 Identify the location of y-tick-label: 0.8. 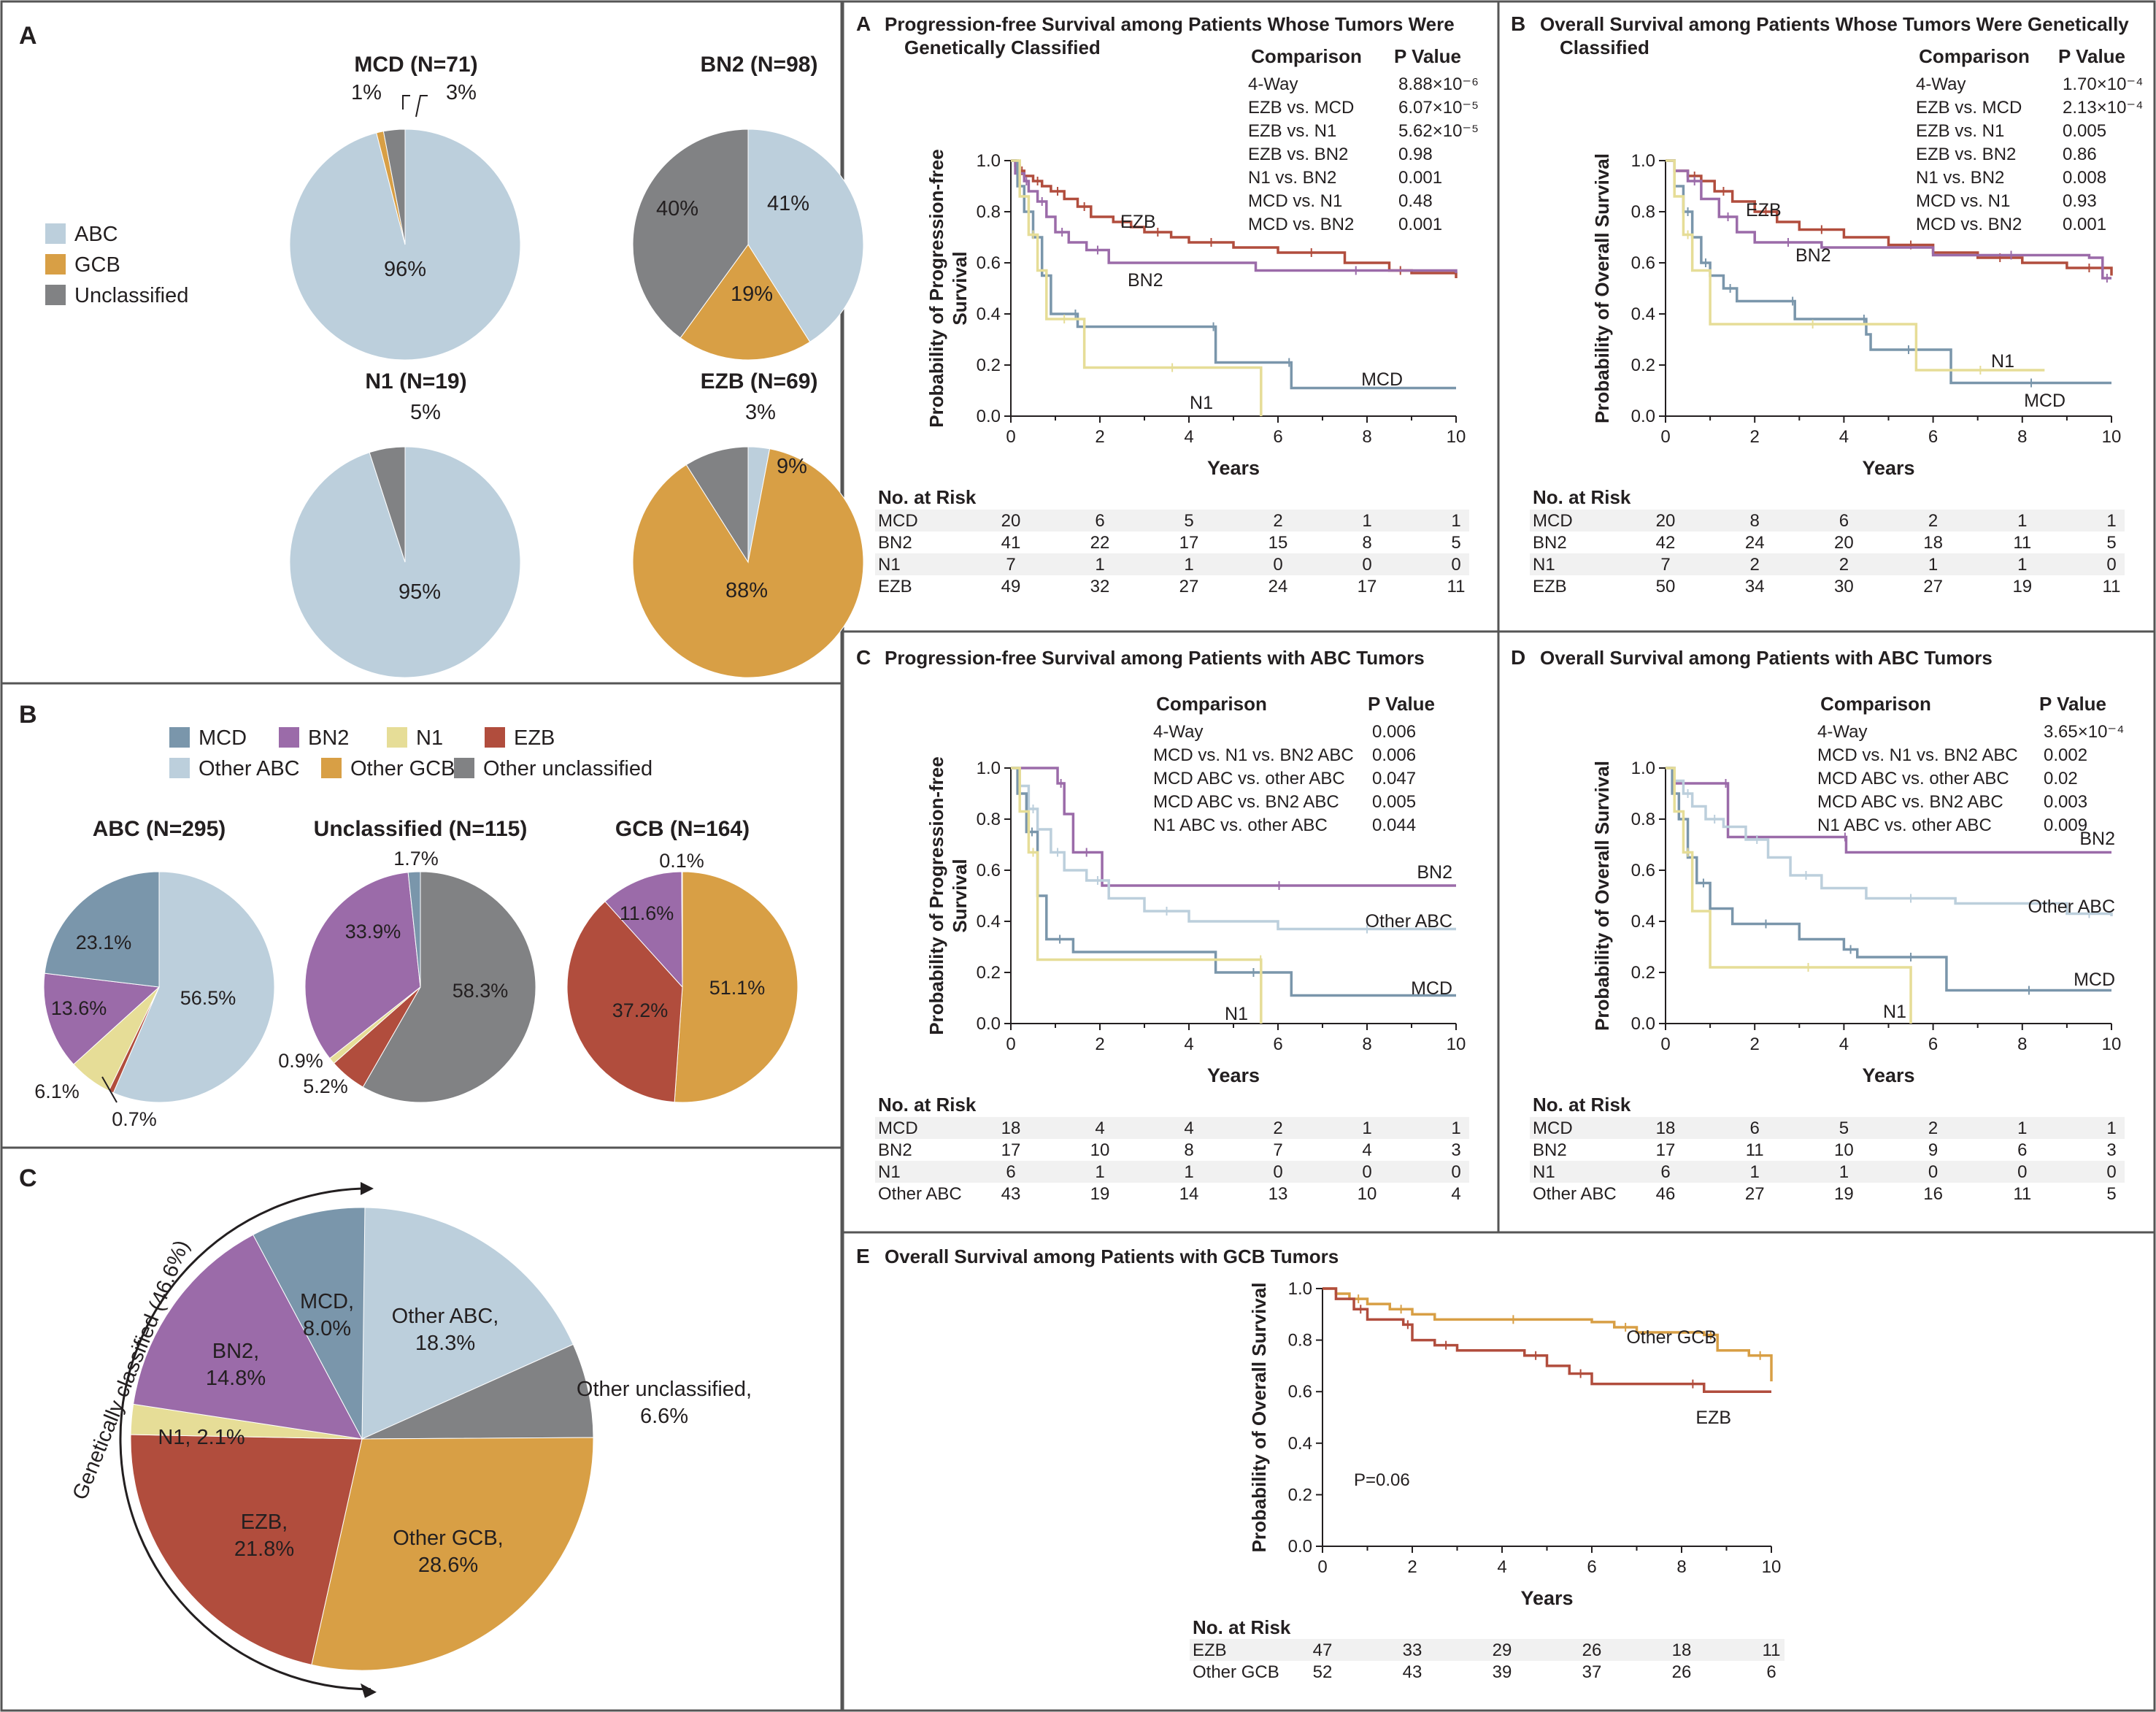
(1300, 1341).